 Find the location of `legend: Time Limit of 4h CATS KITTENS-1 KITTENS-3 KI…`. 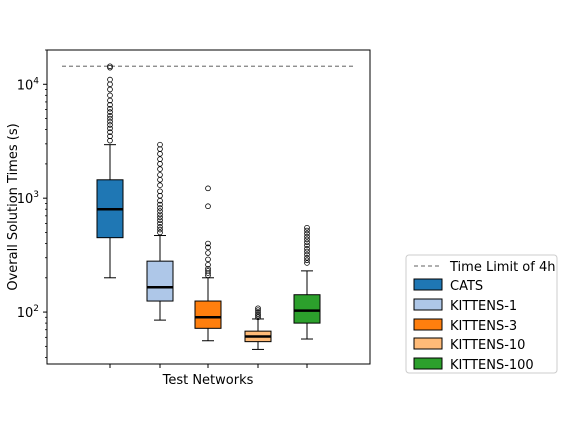

legend: Time Limit of 4h CATS KITTENS-1 KITTENS-3 KI… is located at coordinates (481, 314).